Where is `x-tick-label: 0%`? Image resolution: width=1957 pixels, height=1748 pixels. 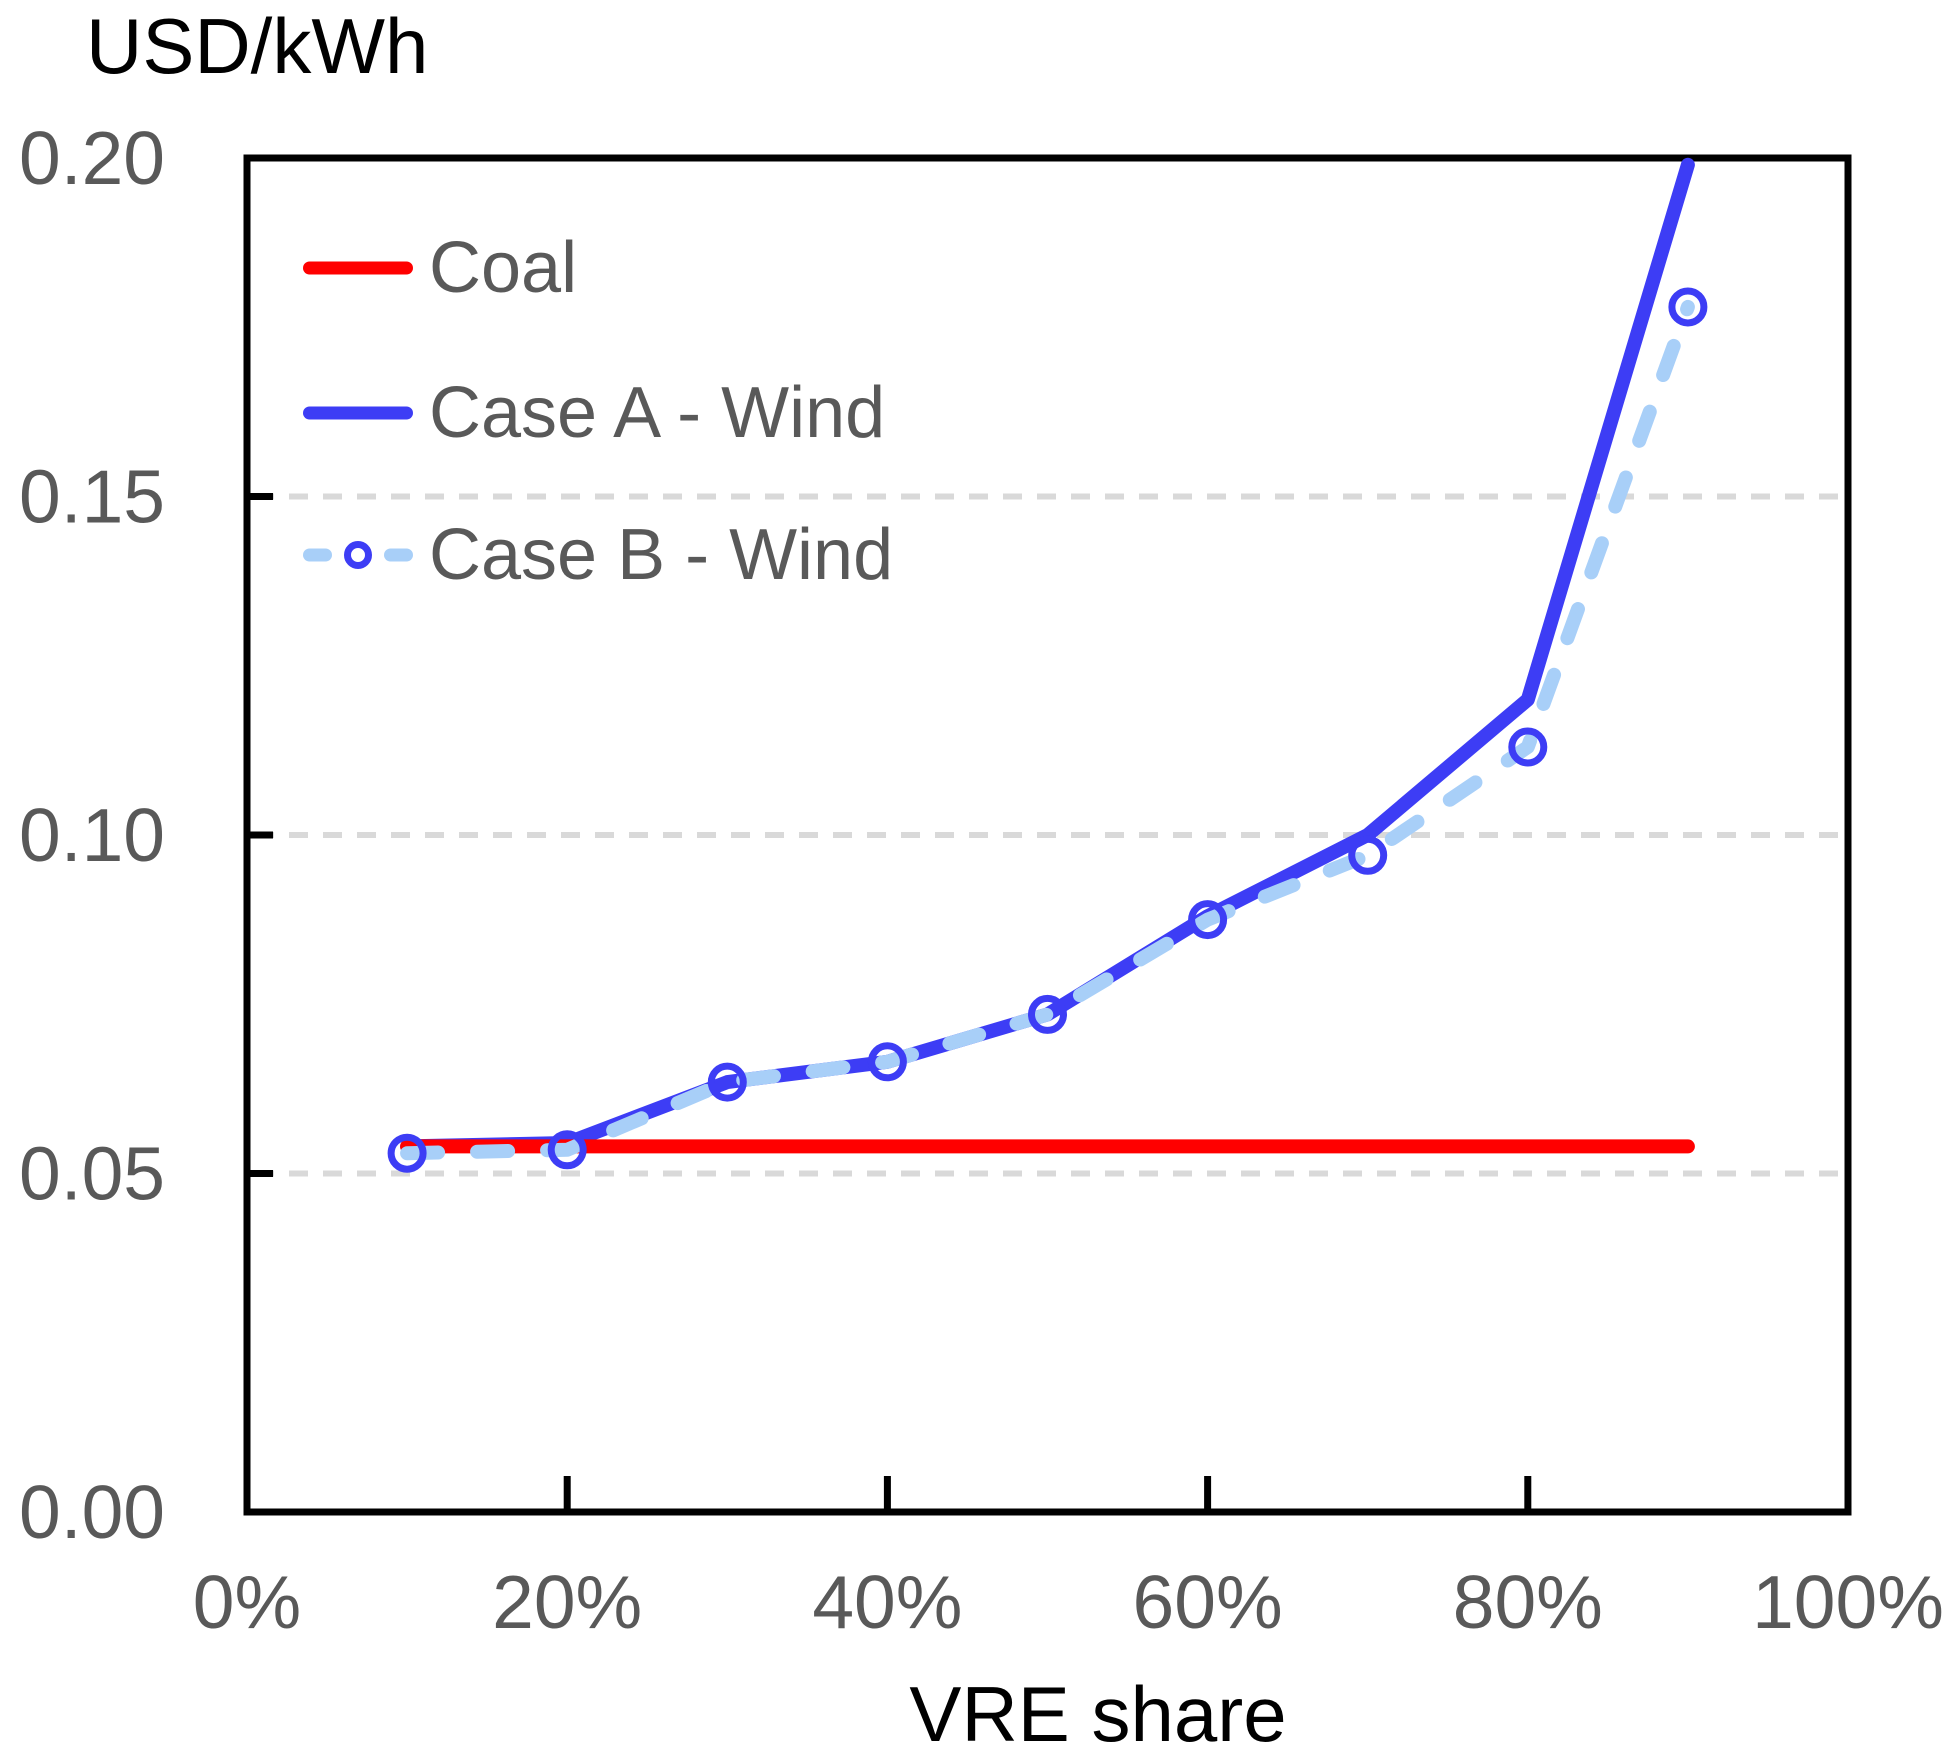 x-tick-label: 0% is located at coordinates (247, 1602).